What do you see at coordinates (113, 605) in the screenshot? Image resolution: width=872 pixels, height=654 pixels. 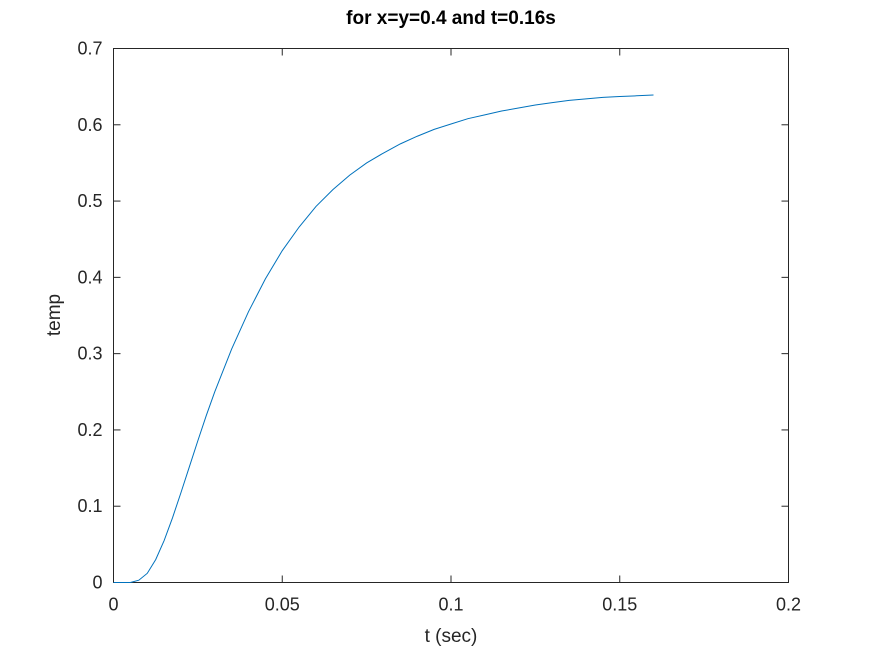 I see `x-tick-label: 0` at bounding box center [113, 605].